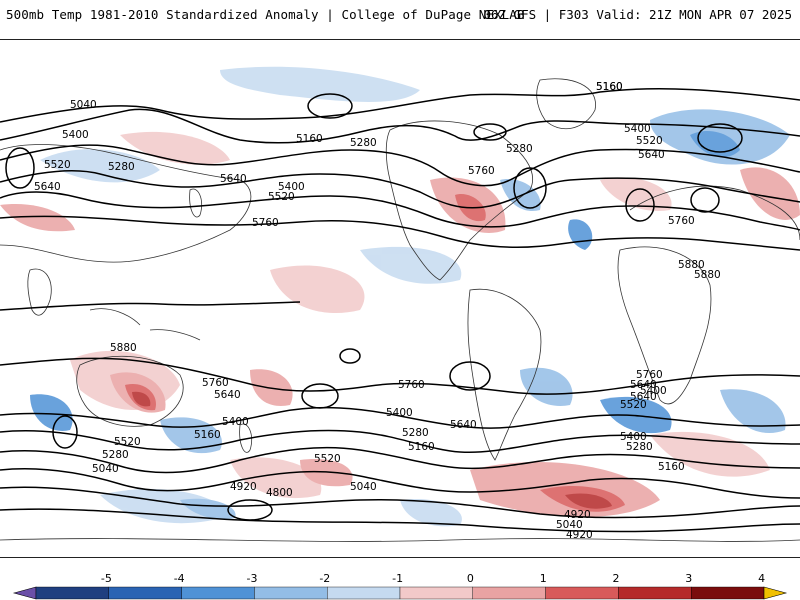 This screenshot has height=600, width=800. I want to click on colorbar-scale, so click(400, 593).